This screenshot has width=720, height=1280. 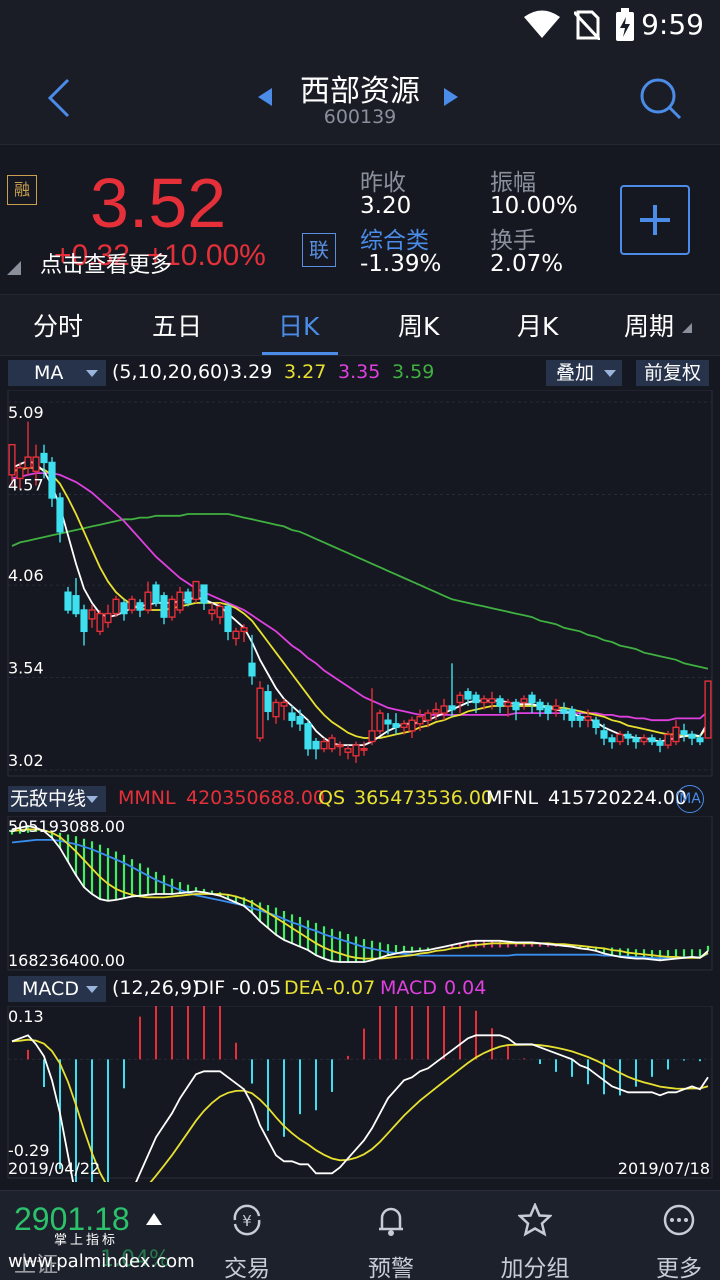 I want to click on mid-yellow-line, so click(x=360, y=894).